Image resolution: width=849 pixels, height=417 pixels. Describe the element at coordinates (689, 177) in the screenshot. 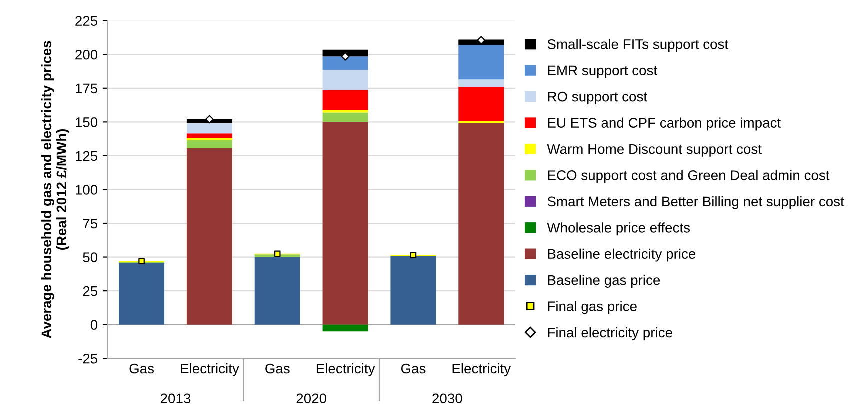

I see `legend-label: ECO support cost and Green Deal admin cost` at that location.